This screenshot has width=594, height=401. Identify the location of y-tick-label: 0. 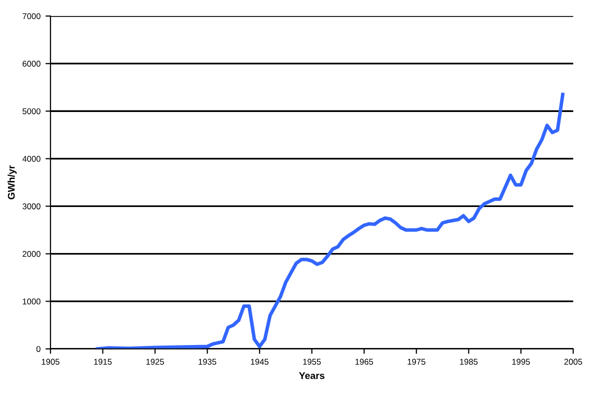
(38, 349).